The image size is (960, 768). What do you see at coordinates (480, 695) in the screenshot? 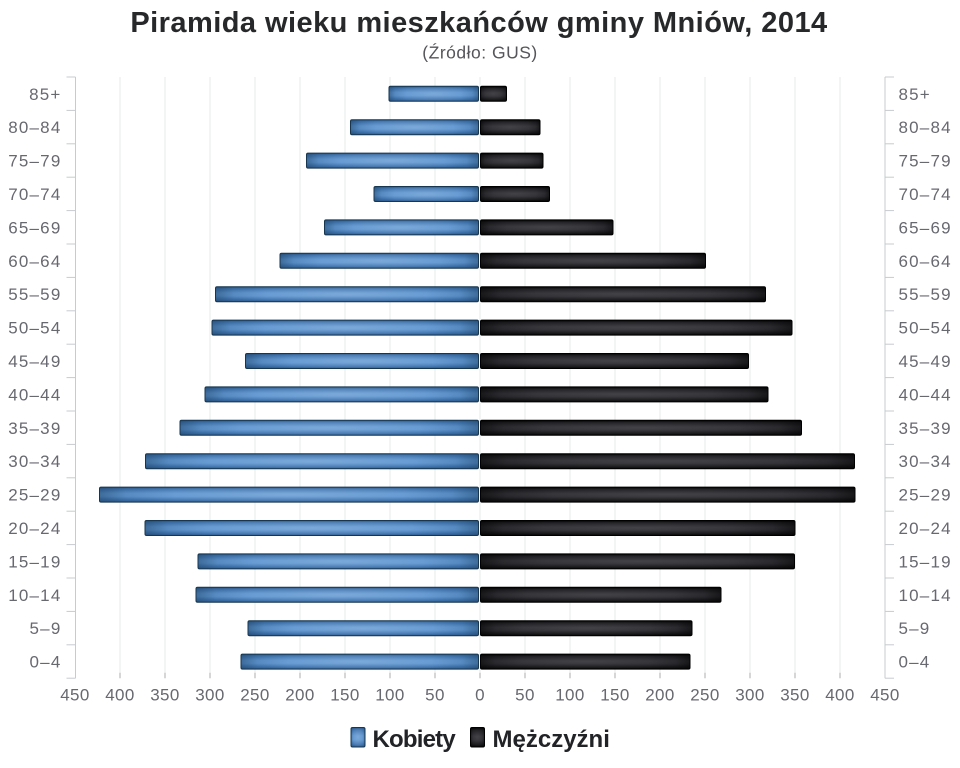
I see `svg-text: 0` at bounding box center [480, 695].